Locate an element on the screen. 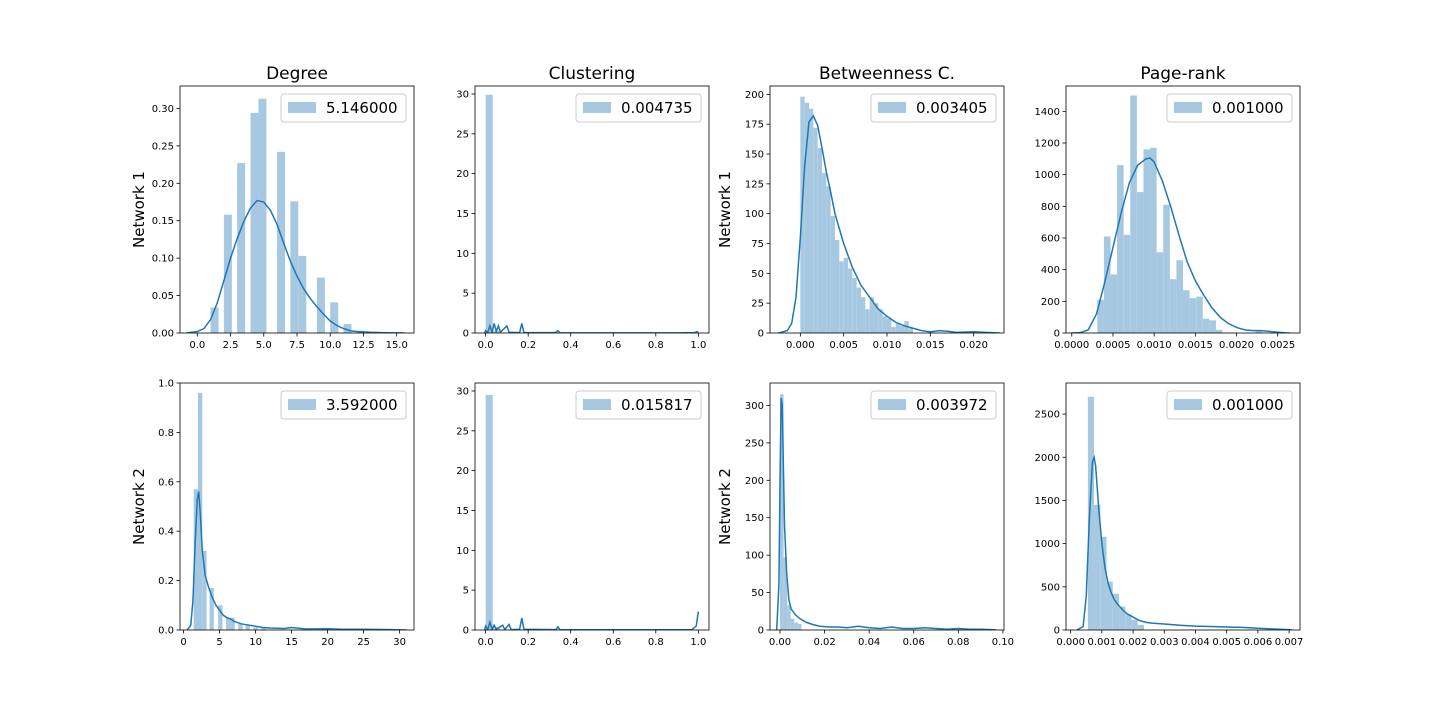 This screenshot has height=720, width=1440. x-tick-label: 2.5 is located at coordinates (231, 345).